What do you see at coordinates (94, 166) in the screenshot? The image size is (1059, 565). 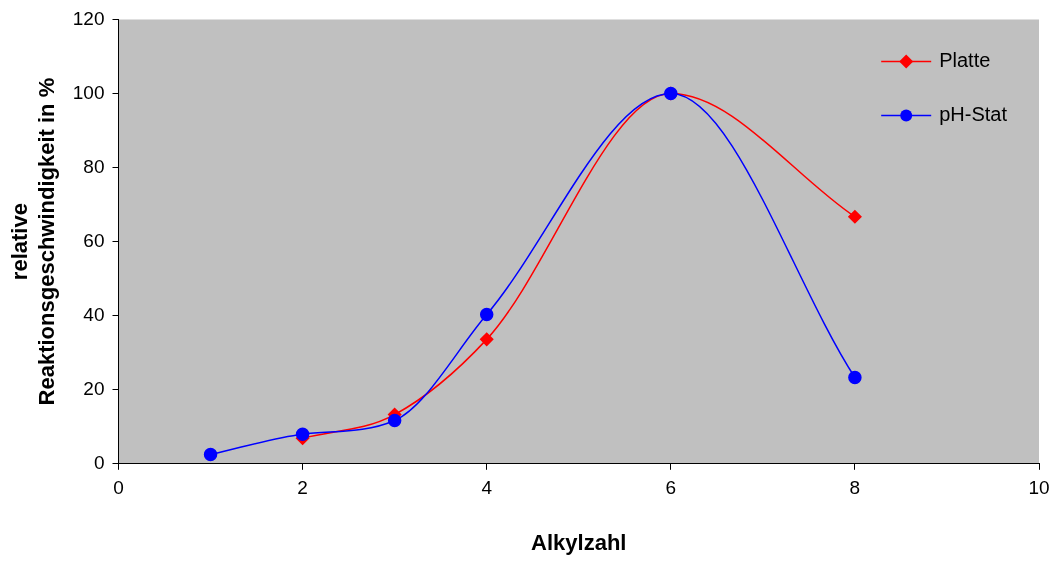 I see `y-tick-label: 80` at bounding box center [94, 166].